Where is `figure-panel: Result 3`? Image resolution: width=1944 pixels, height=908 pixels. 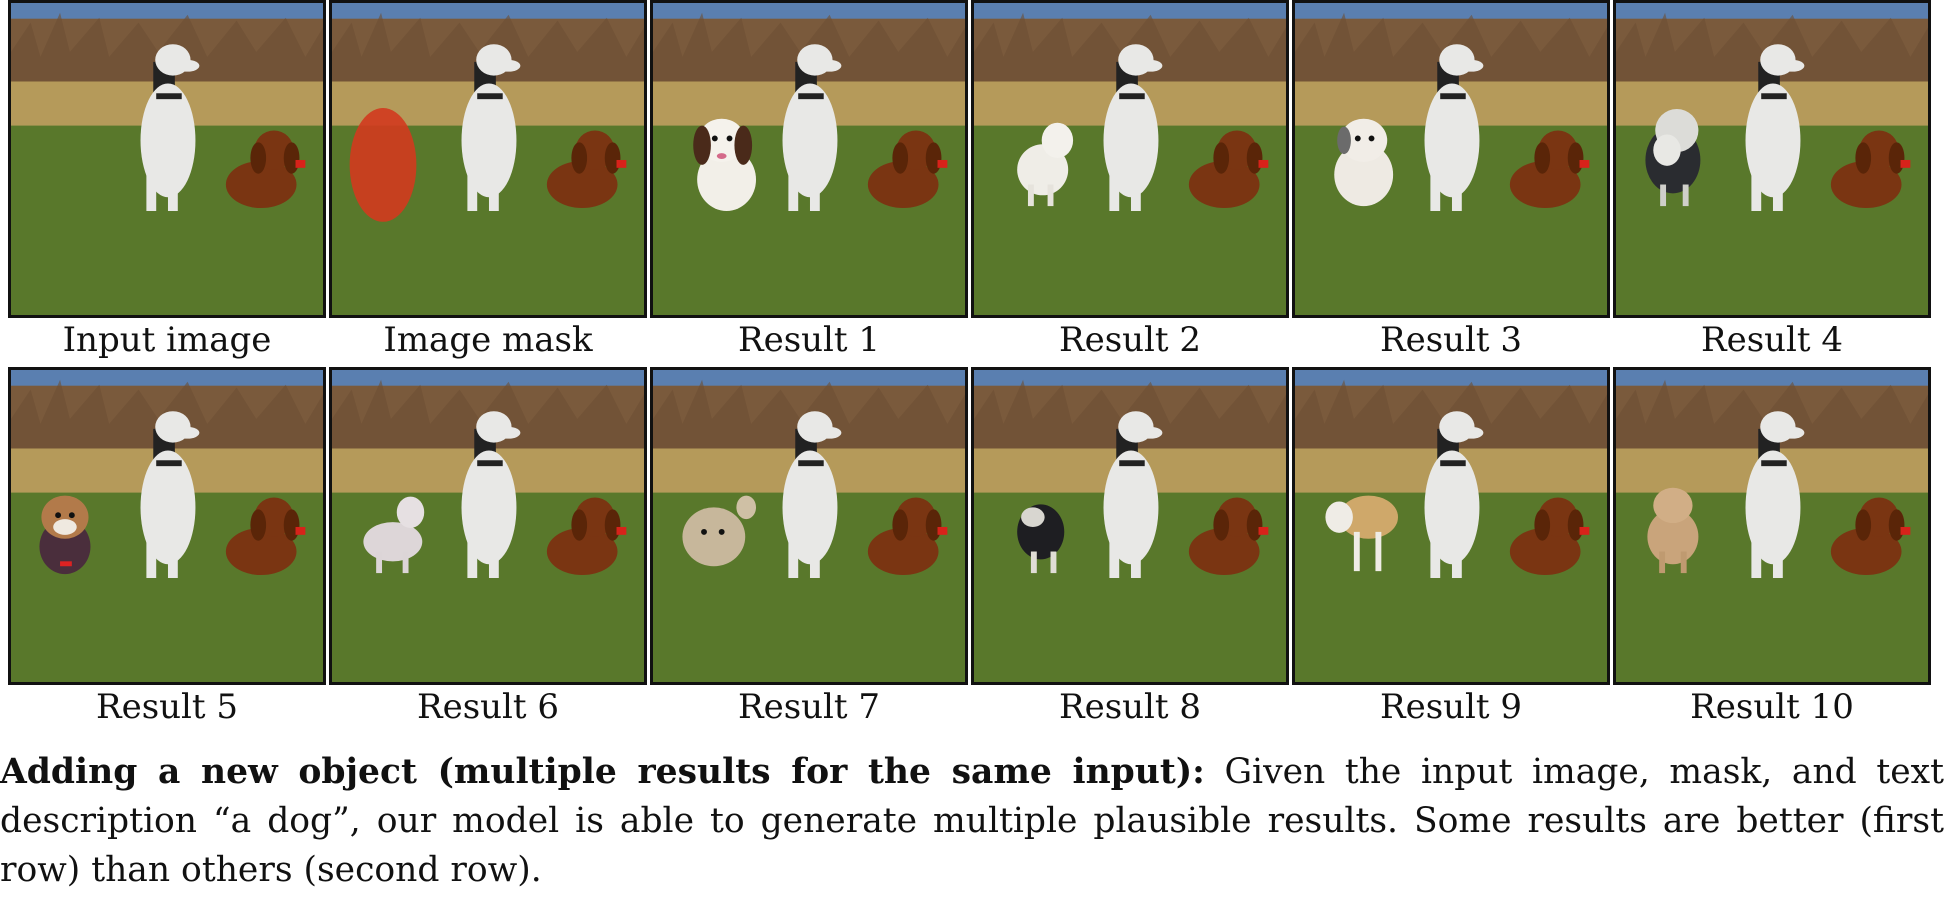 figure-panel: Result 3 is located at coordinates (1451, 181).